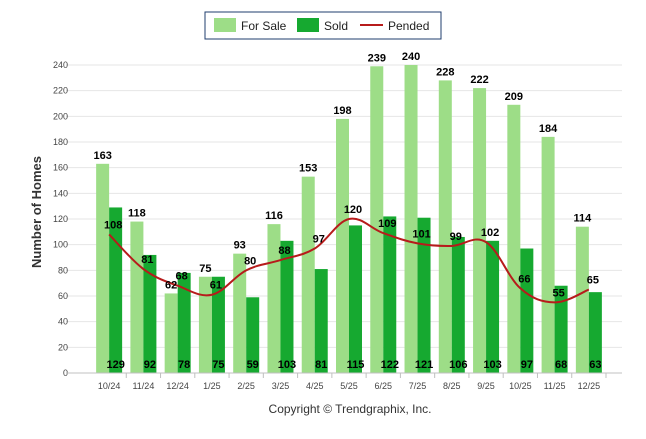 This screenshot has height=439, width=646. I want to click on y-tick-label: 40, so click(63, 322).